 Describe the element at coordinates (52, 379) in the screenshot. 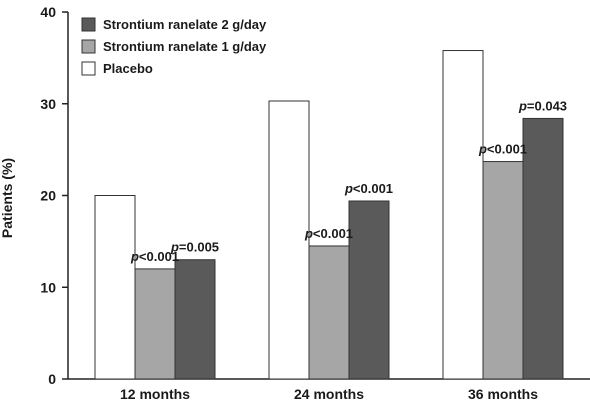

I see `y-tick-label: 0` at that location.